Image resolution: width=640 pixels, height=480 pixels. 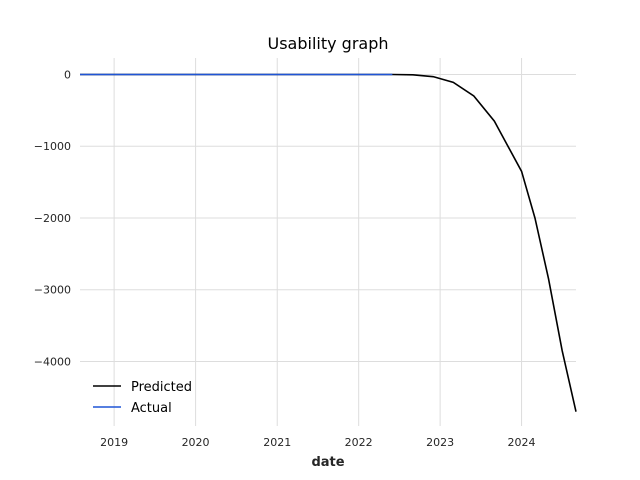 What do you see at coordinates (52, 361) in the screenshot?
I see `y-tick-label: −4000` at bounding box center [52, 361].